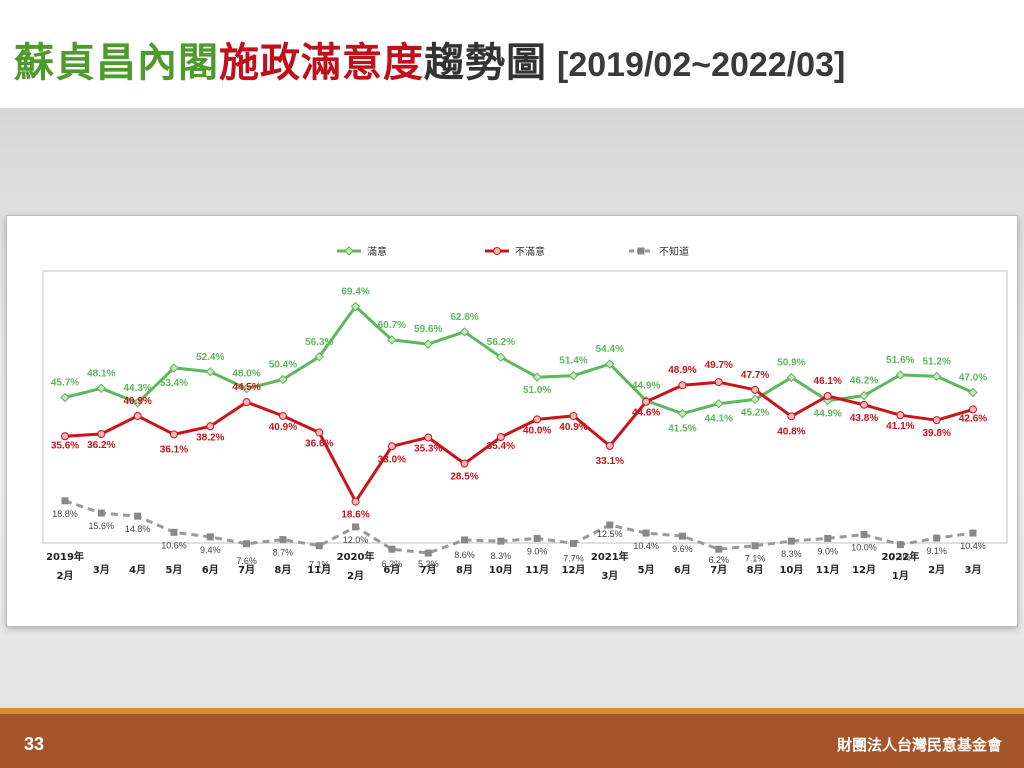 The height and width of the screenshot is (768, 1024). What do you see at coordinates (355, 576) in the screenshot?
I see `x-tick-label-8: 2月` at bounding box center [355, 576].